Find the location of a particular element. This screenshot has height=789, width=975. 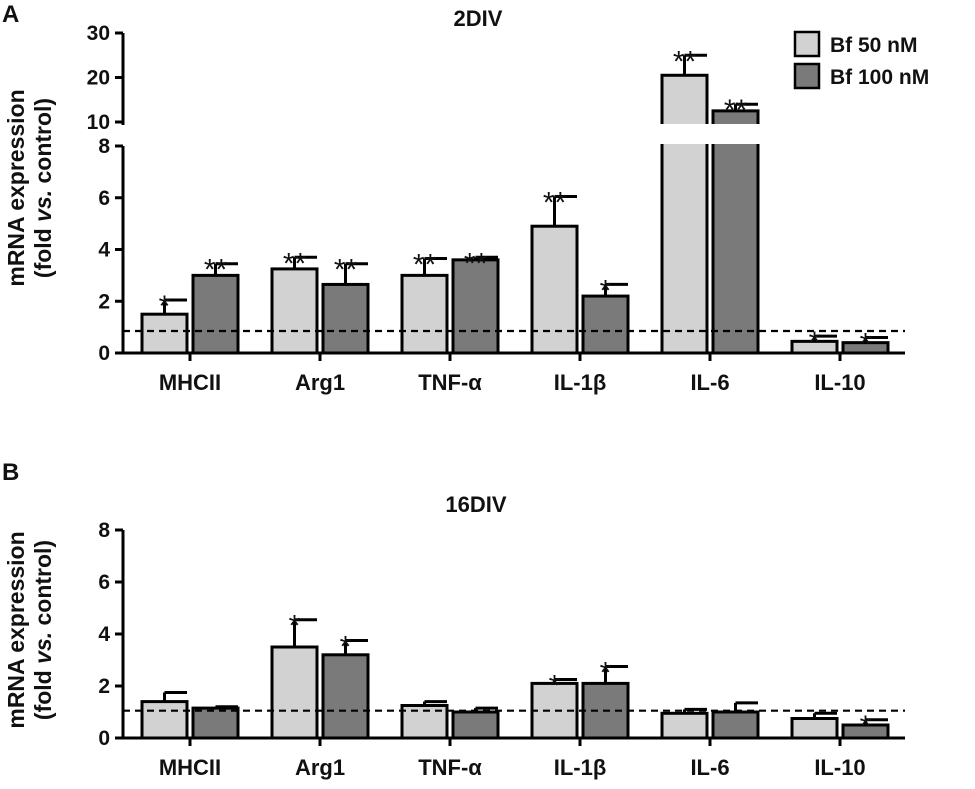

panel-b-ylabel-sub: (fold vs. control) is located at coordinates (43, 630).